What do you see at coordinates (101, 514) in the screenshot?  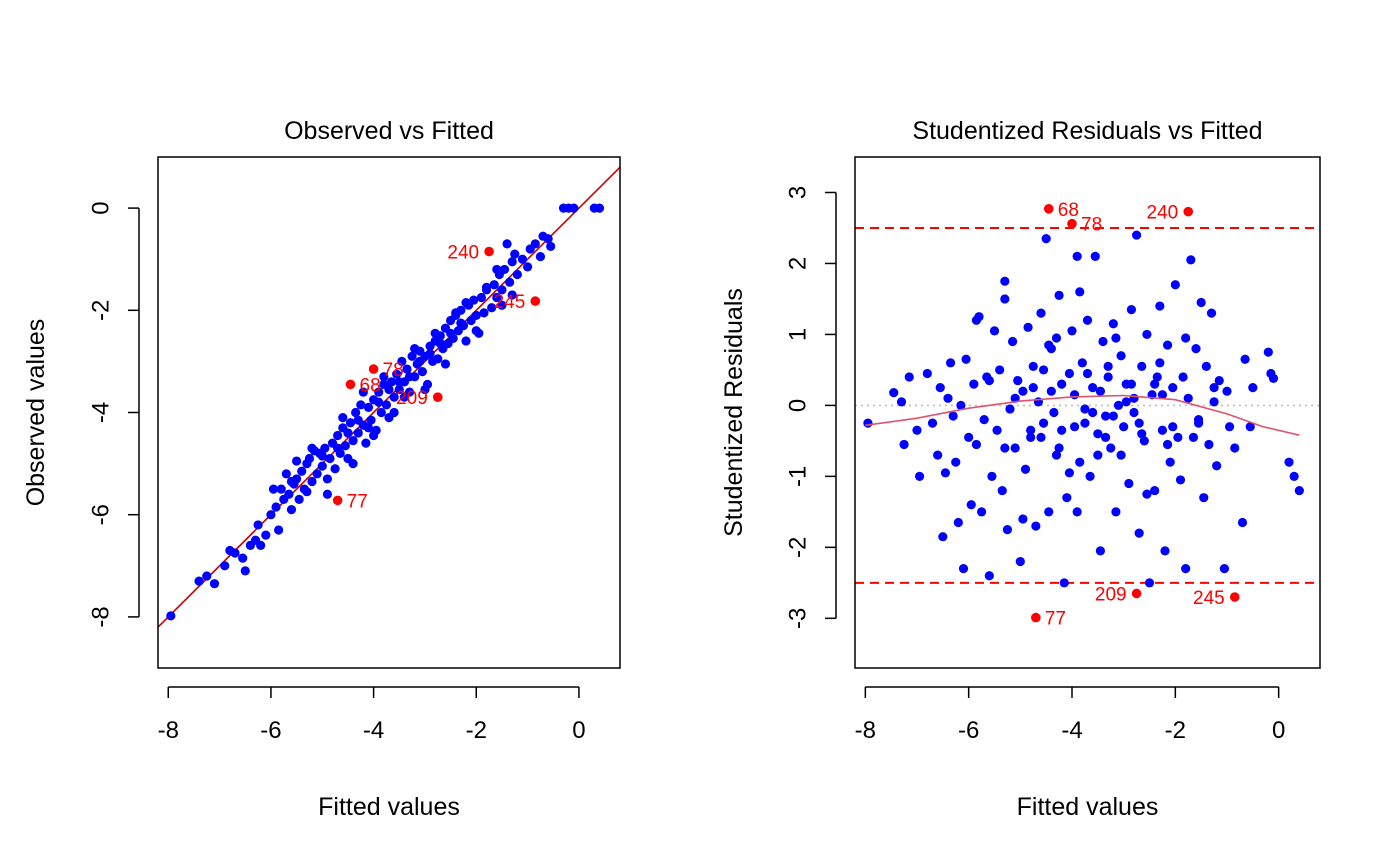 I see `y-tick-label: -6` at bounding box center [101, 514].